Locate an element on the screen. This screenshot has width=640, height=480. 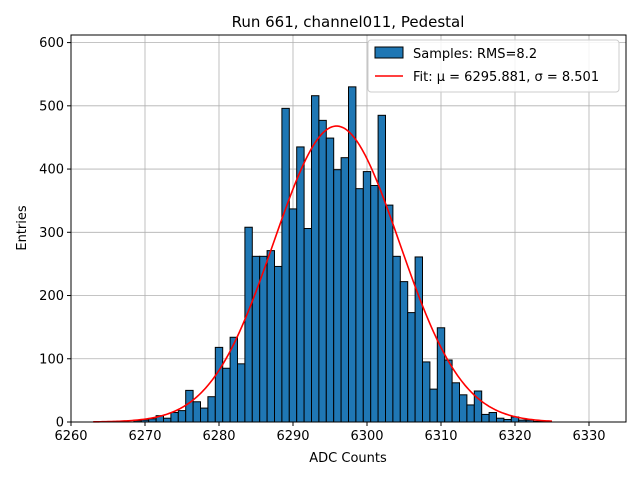
y-axis-label: Entries is located at coordinates (22, 228).